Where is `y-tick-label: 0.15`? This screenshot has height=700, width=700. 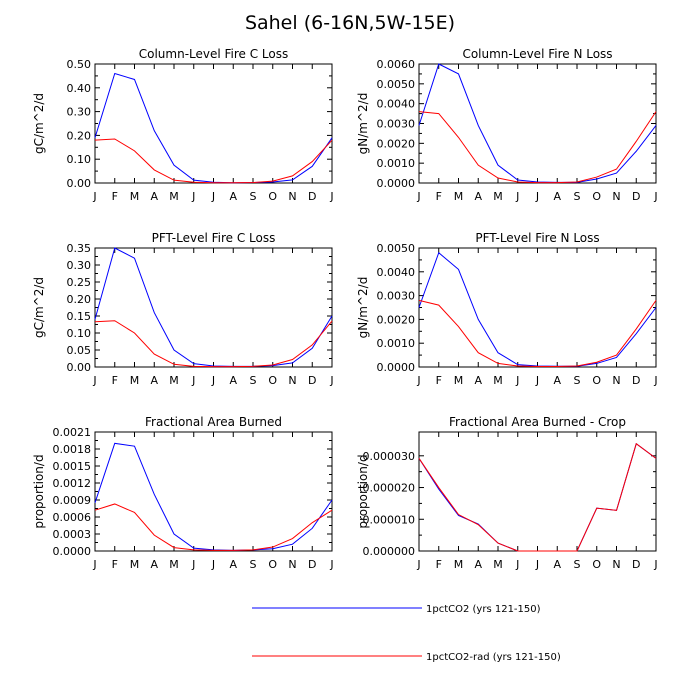 y-tick-label: 0.15 is located at coordinates (79, 316).